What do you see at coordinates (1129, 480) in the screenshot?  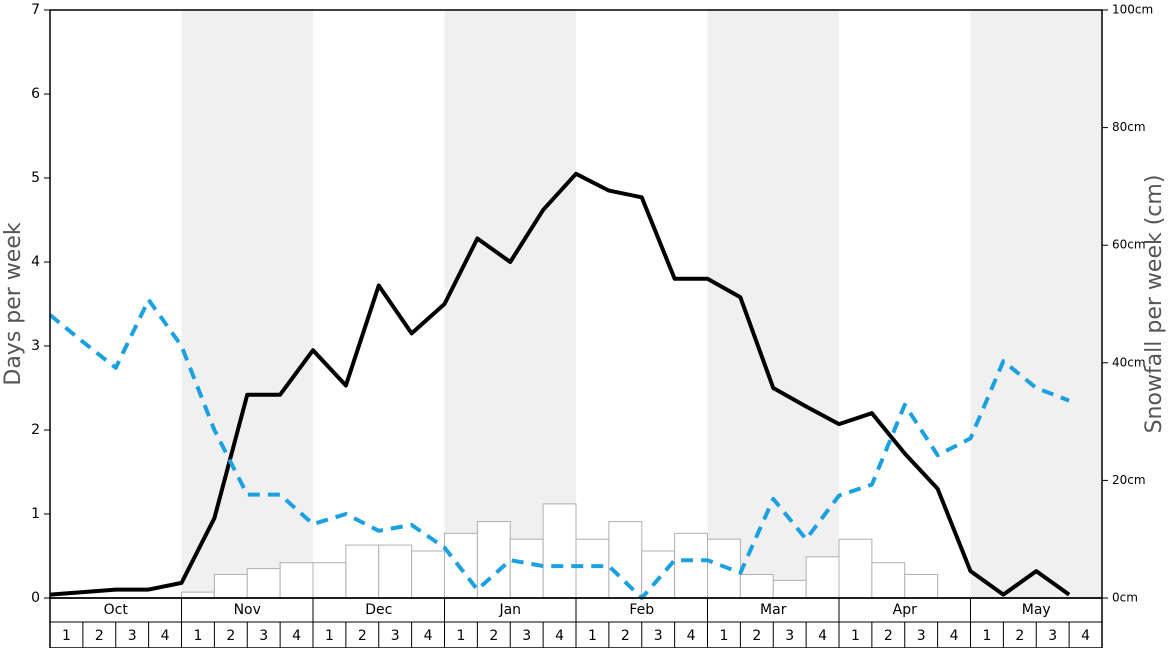 I see `y2-tick-label: 20cm` at bounding box center [1129, 480].